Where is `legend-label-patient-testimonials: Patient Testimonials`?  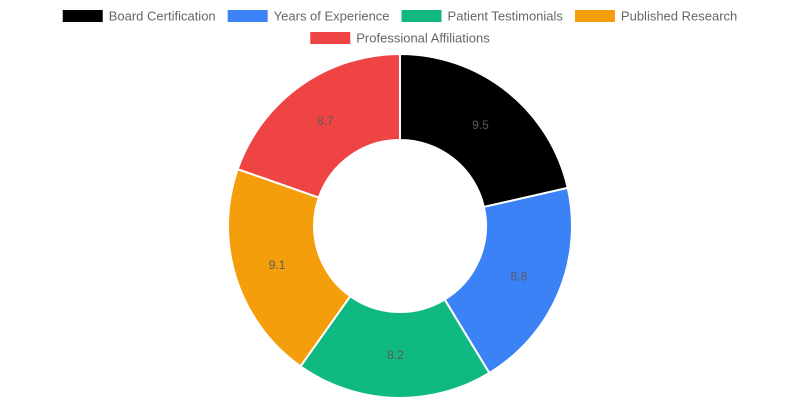
legend-label-patient-testimonials: Patient Testimonials is located at coordinates (506, 16).